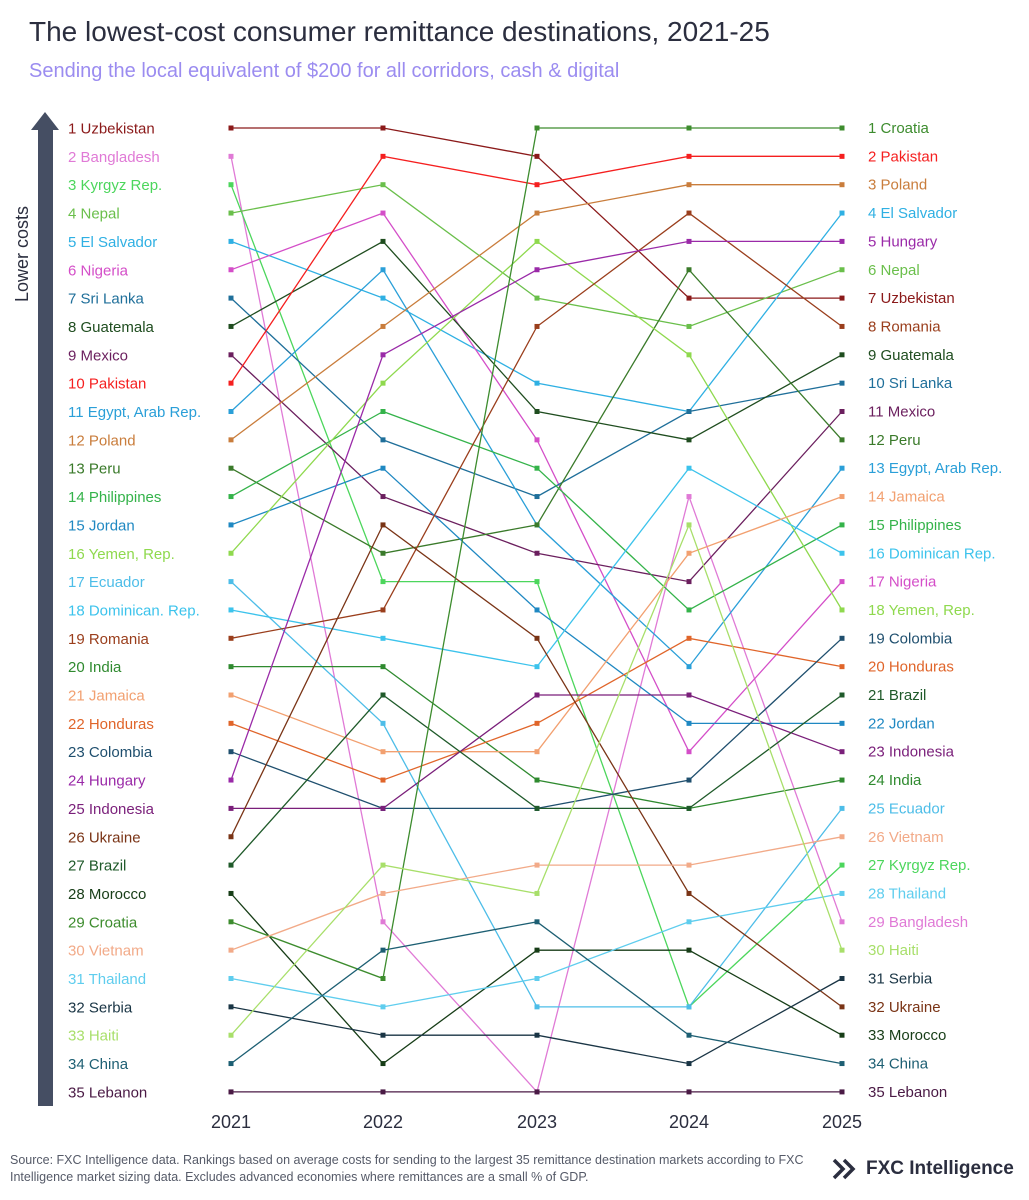  What do you see at coordinates (22, 254) in the screenshot?
I see `y-axis-label: Lower costs` at bounding box center [22, 254].